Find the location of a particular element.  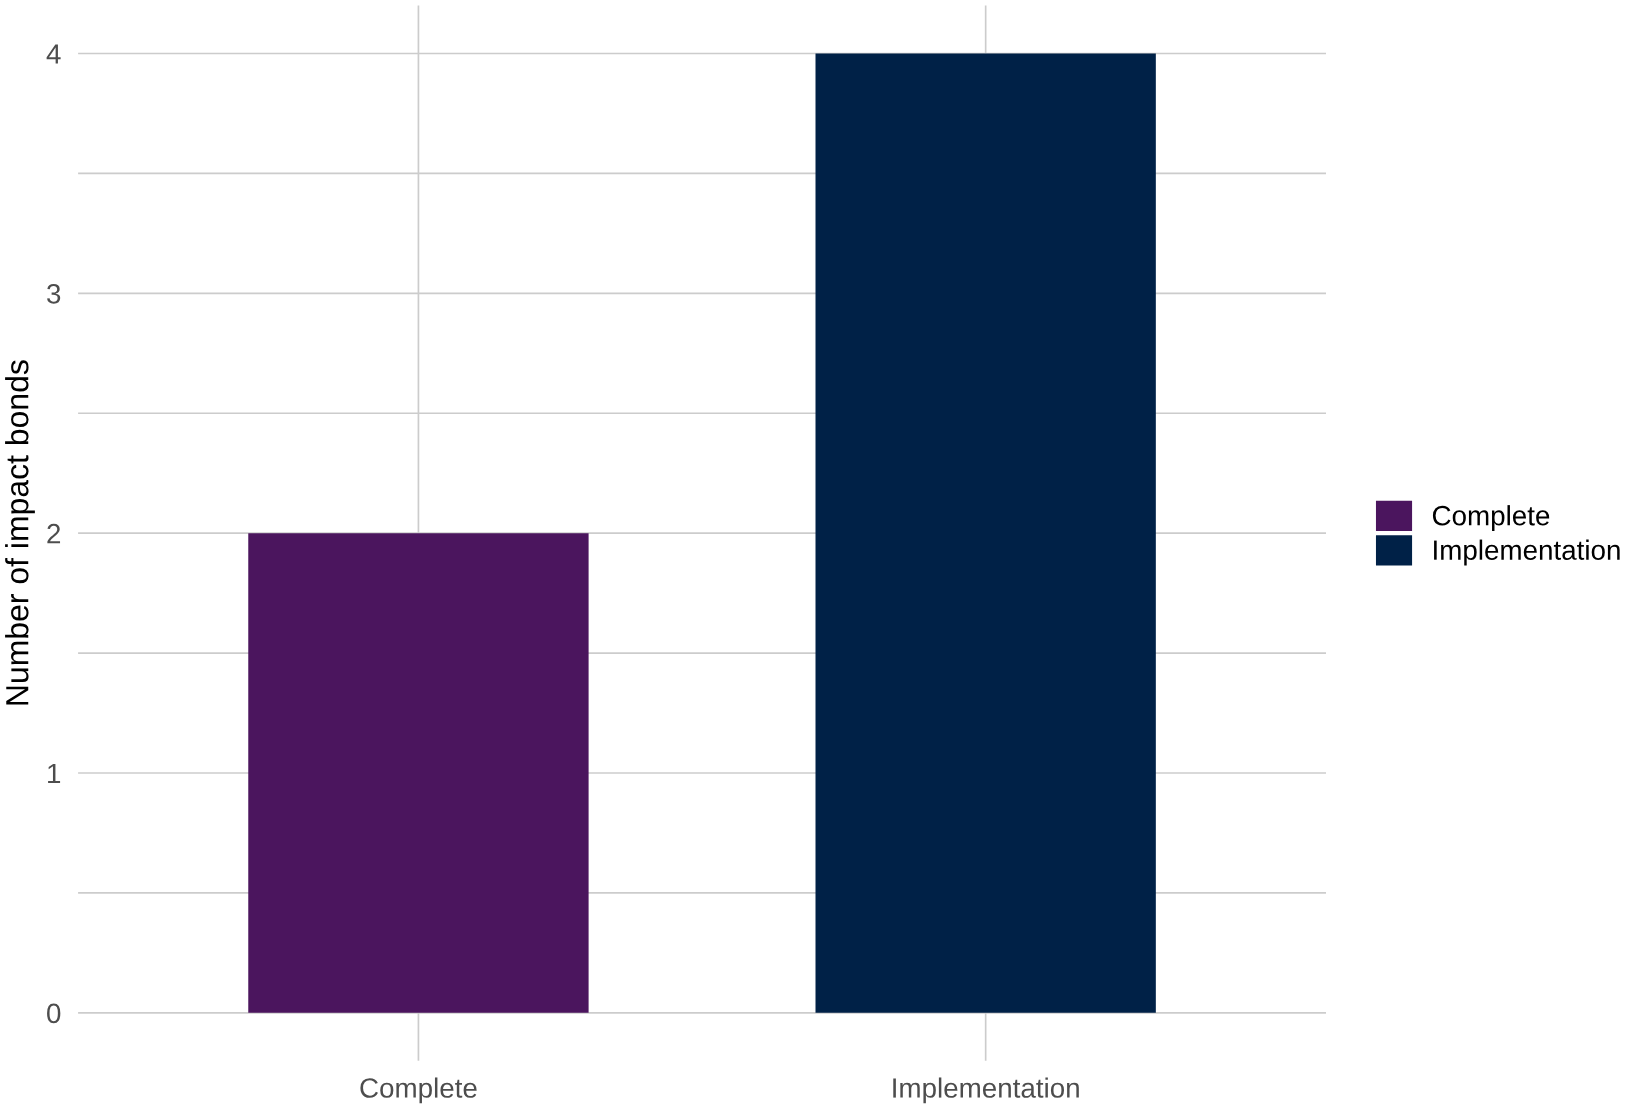

y-tick-label: 1 is located at coordinates (54, 773).